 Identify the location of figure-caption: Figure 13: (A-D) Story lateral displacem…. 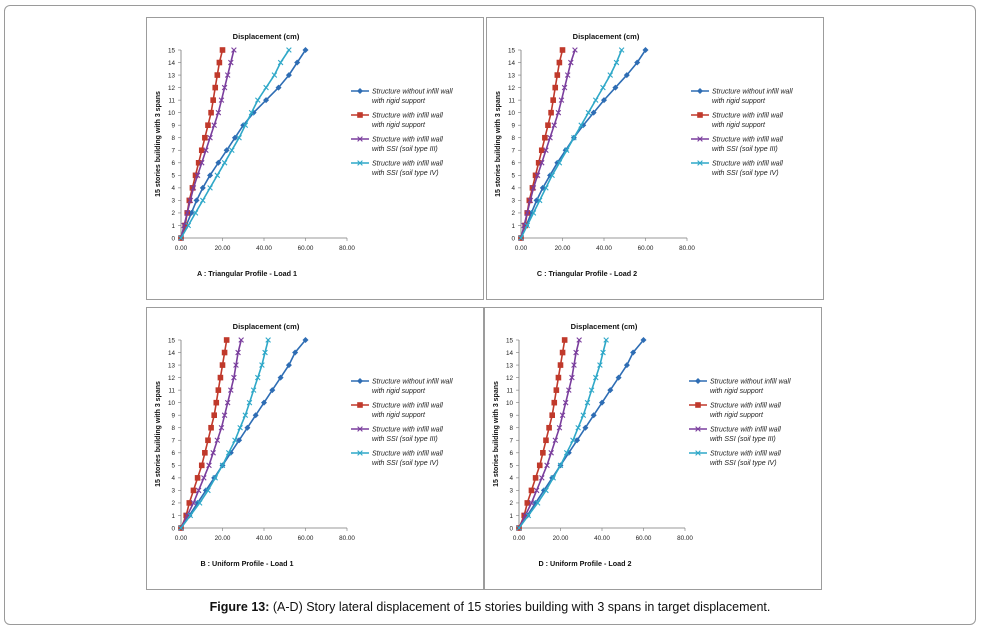
(490, 607).